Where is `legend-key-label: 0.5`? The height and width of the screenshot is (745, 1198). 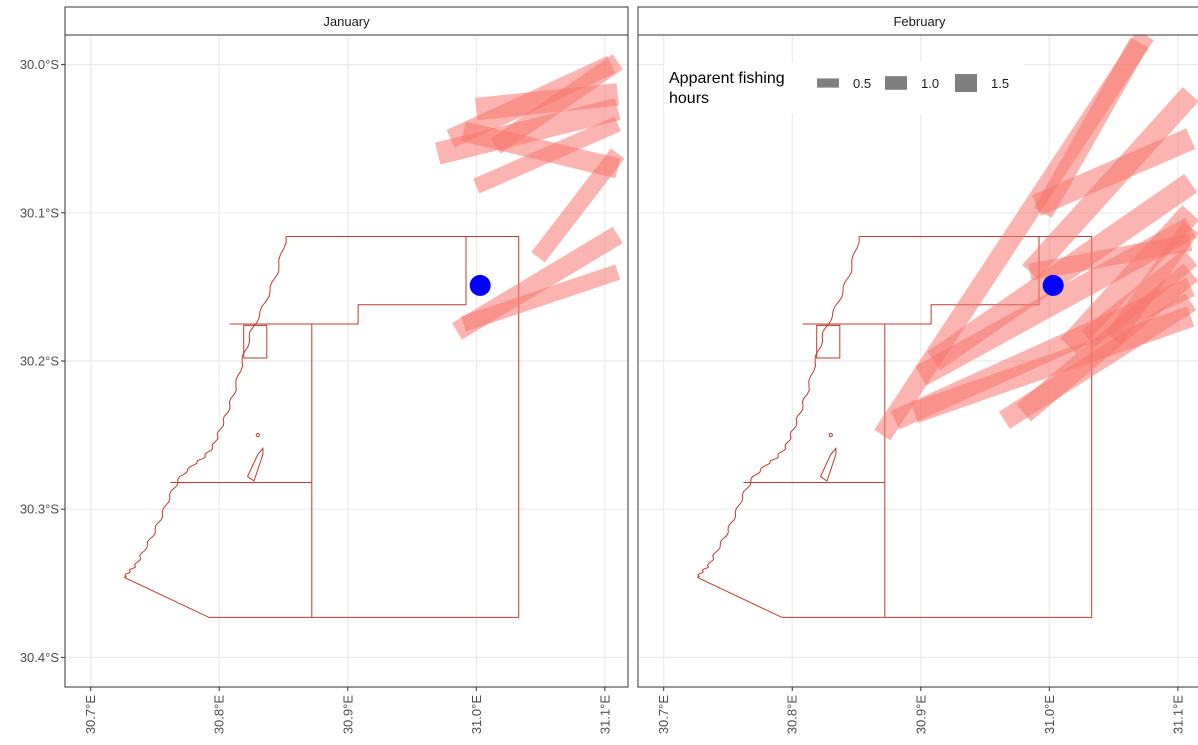 legend-key-label: 0.5 is located at coordinates (862, 83).